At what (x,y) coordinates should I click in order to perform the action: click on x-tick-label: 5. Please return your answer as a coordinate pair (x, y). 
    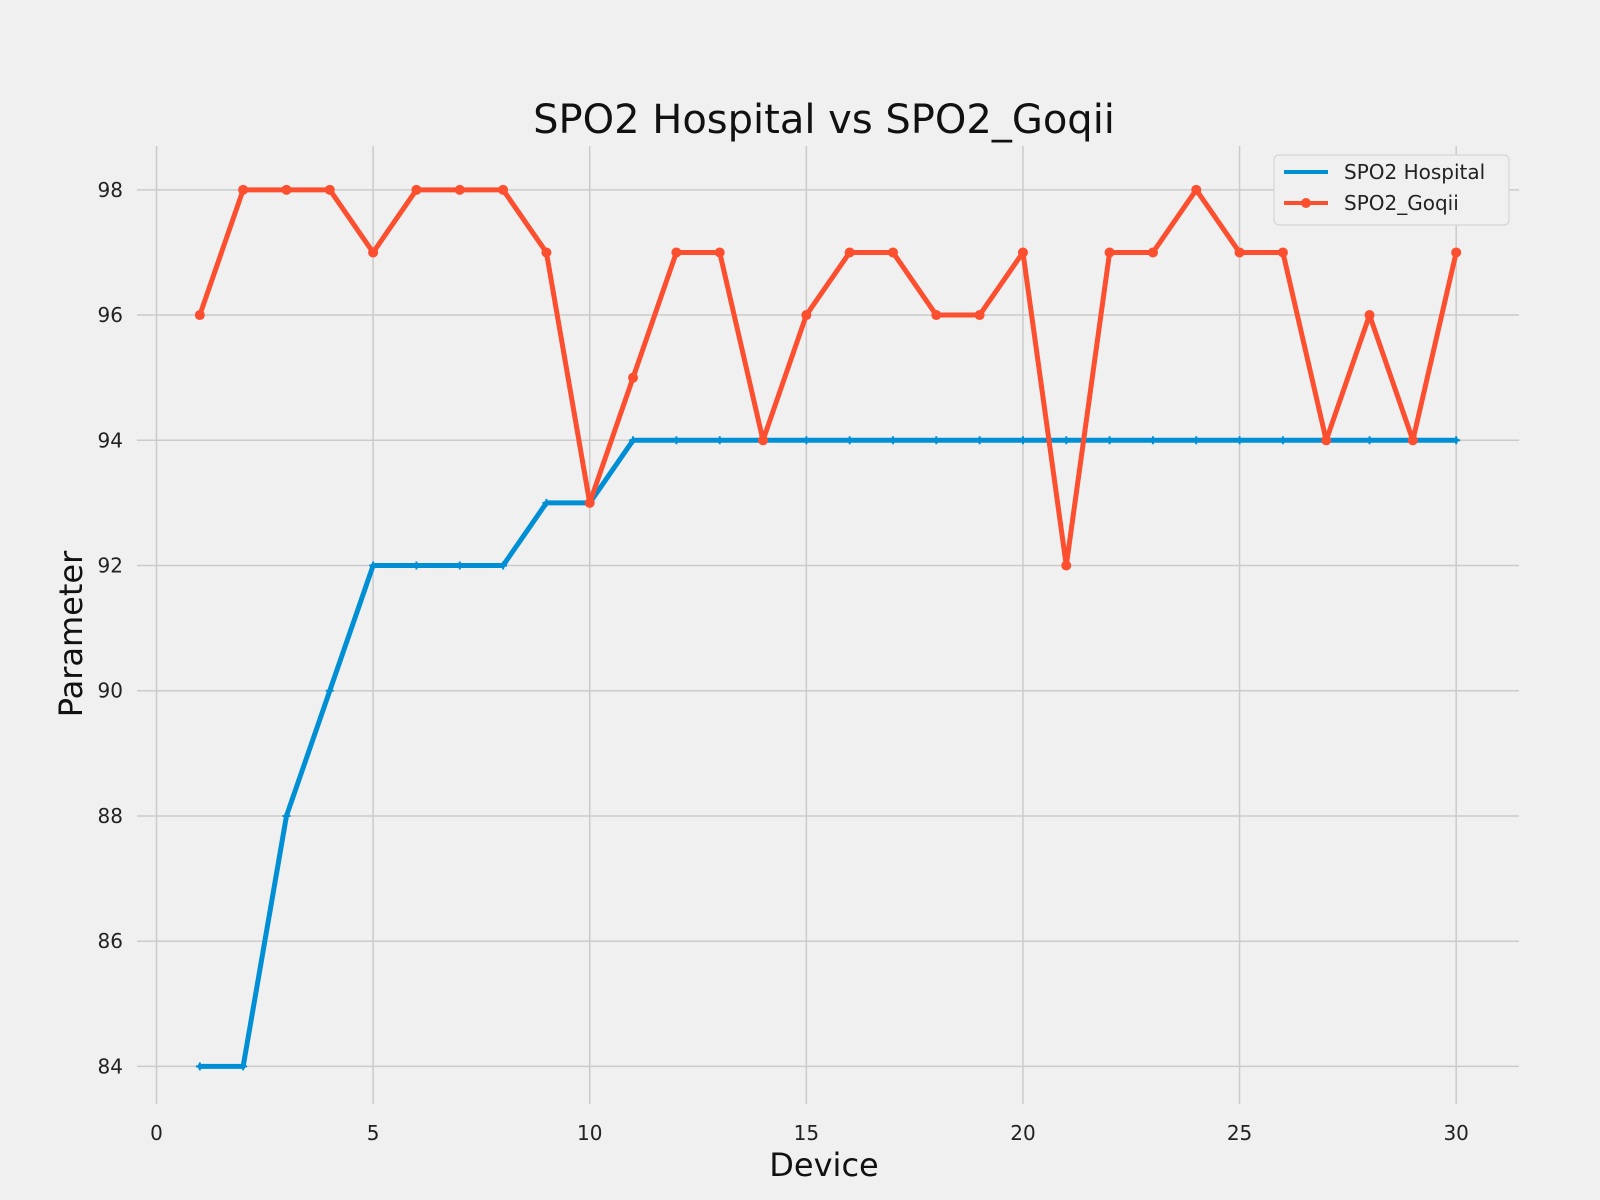
    Looking at the image, I should click on (373, 1133).